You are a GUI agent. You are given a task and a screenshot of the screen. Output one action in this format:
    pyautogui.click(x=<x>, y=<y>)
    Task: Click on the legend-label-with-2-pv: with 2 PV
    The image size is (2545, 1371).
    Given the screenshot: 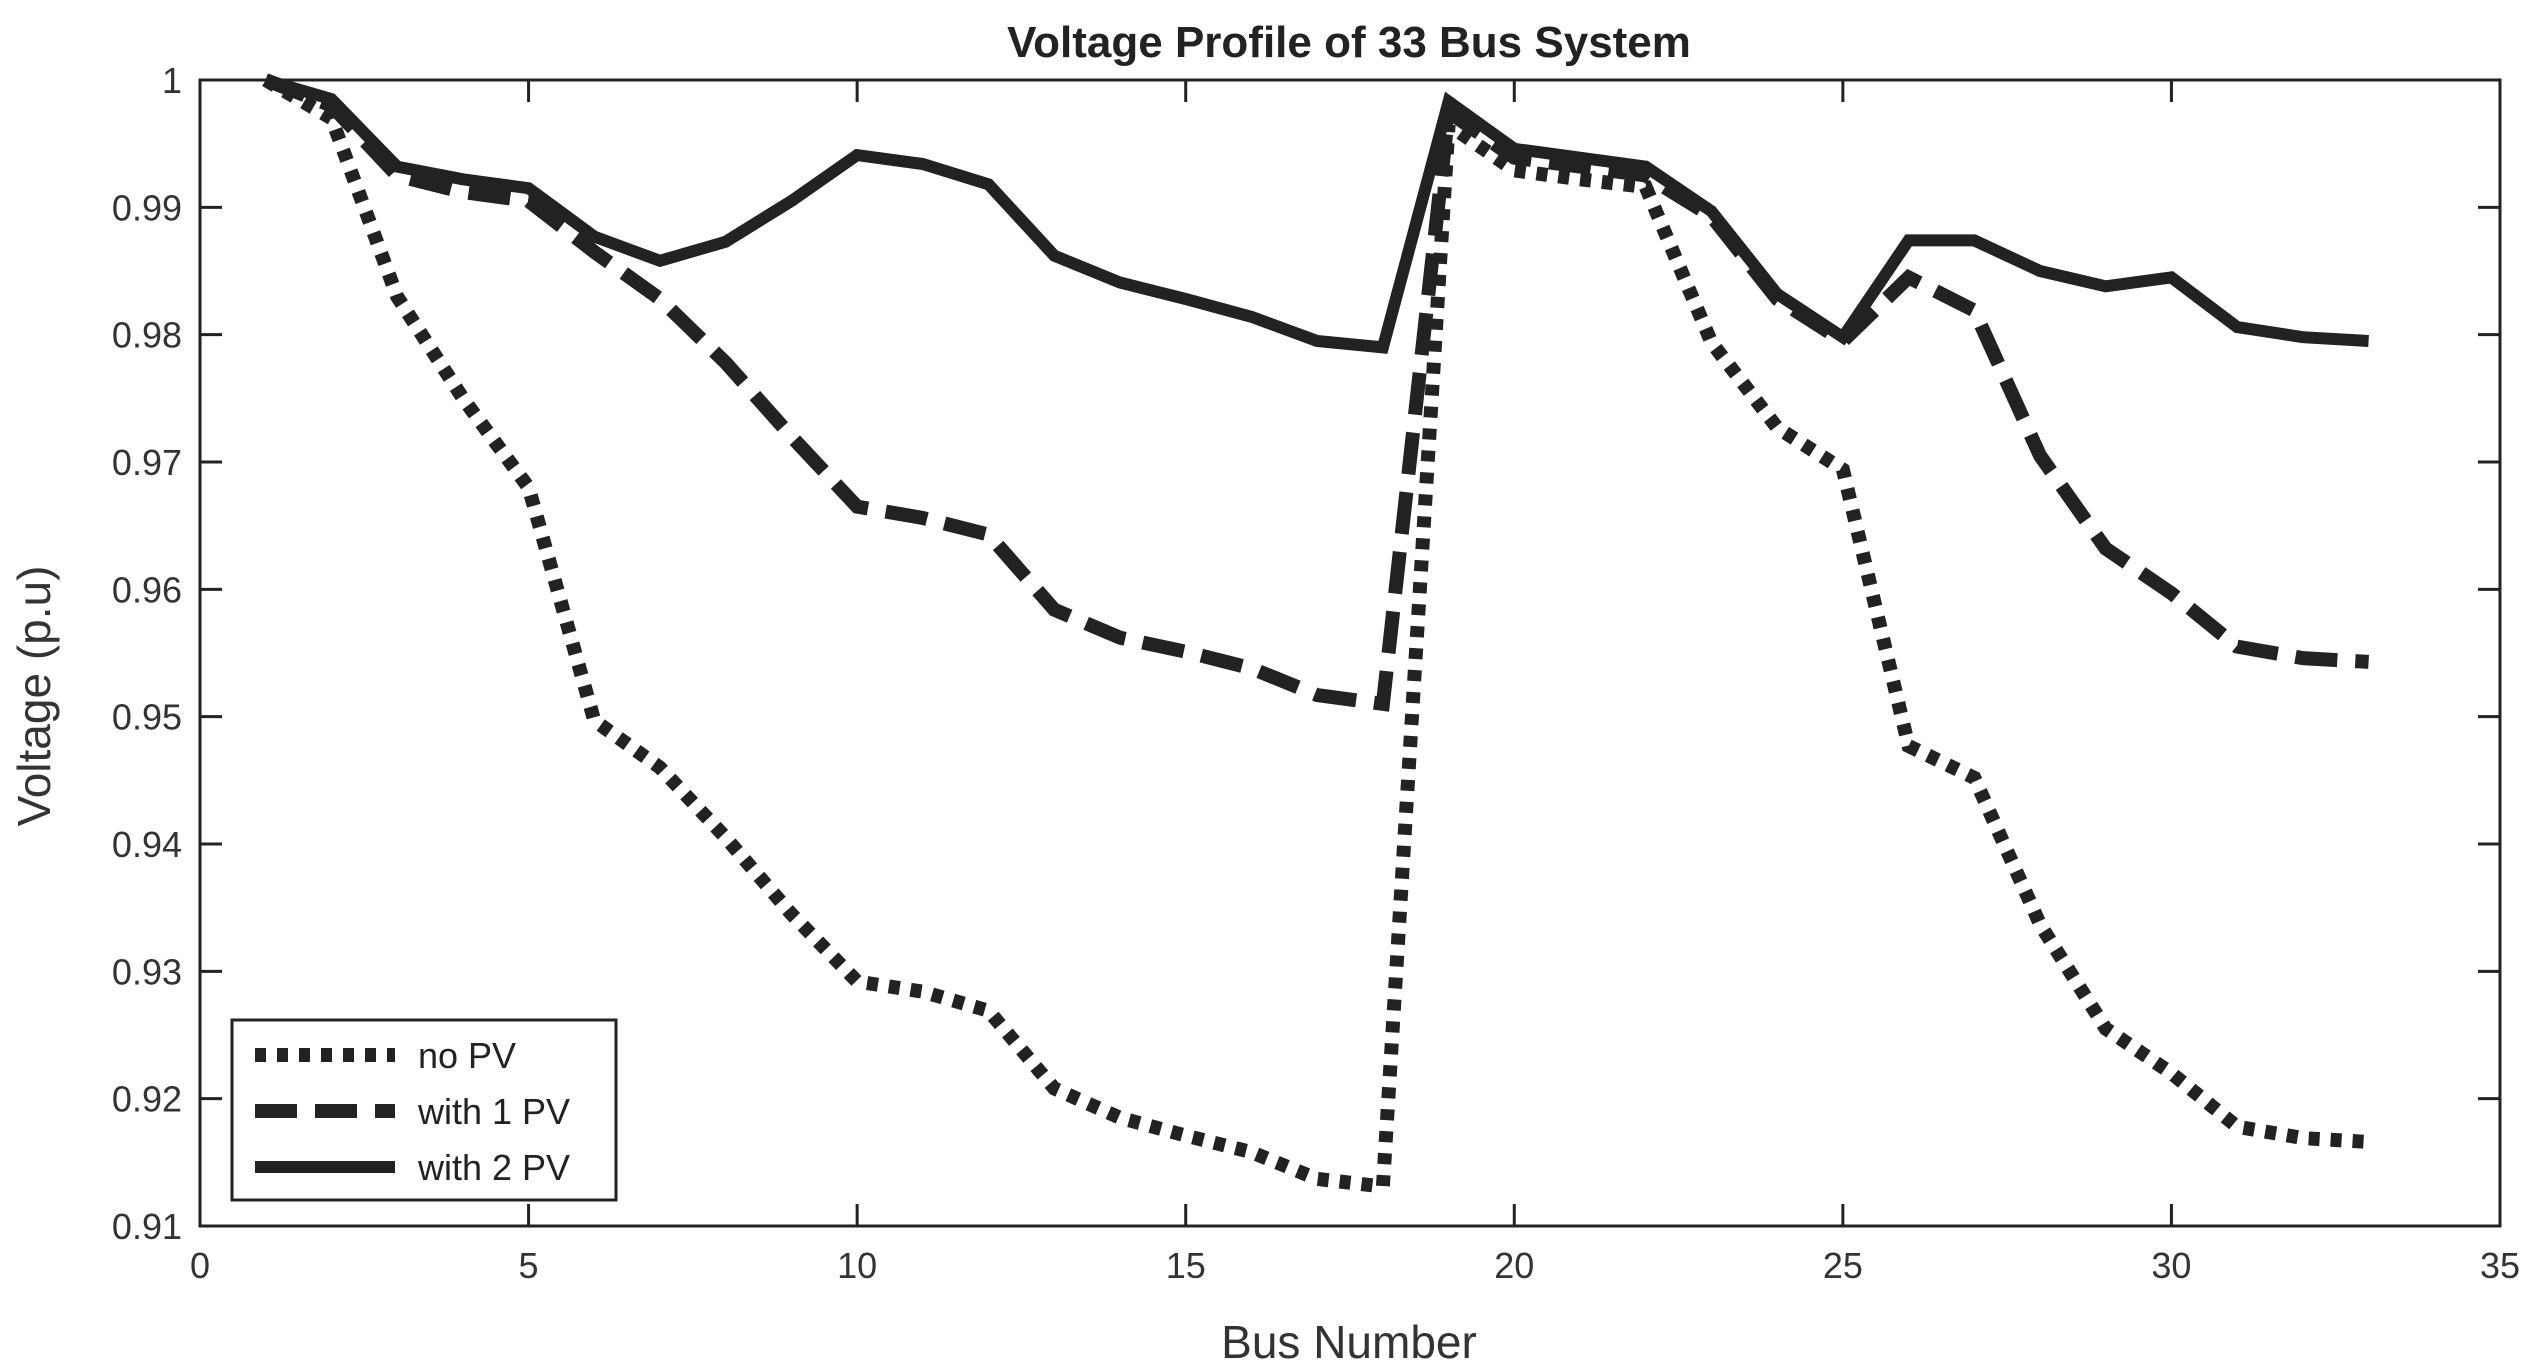 What is the action you would take?
    pyautogui.click(x=493, y=1167)
    